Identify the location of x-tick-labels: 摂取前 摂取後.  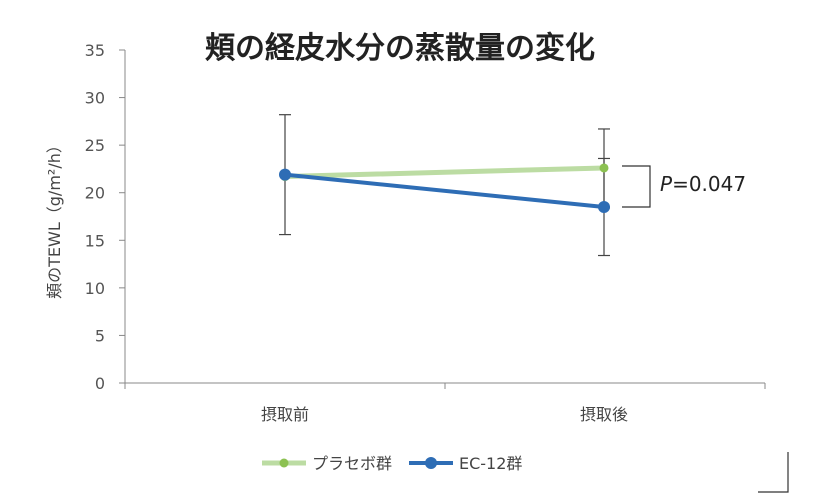
(444, 414).